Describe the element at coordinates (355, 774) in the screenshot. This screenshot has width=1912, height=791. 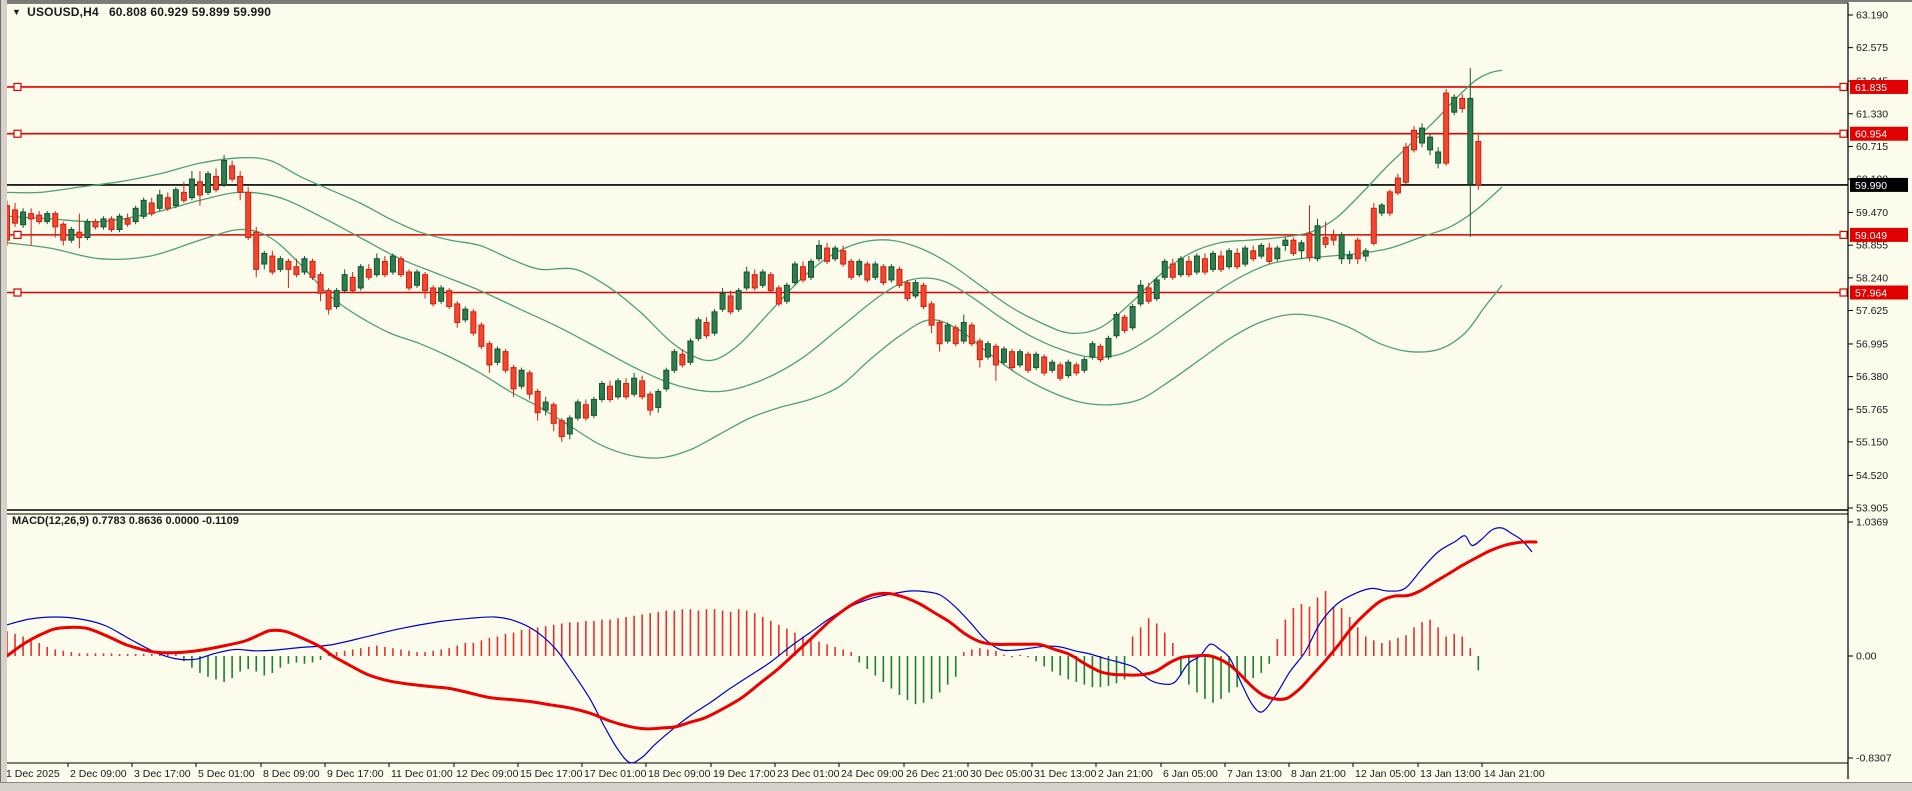
I see `time-axis-label: 9 Dec 17:00` at that location.